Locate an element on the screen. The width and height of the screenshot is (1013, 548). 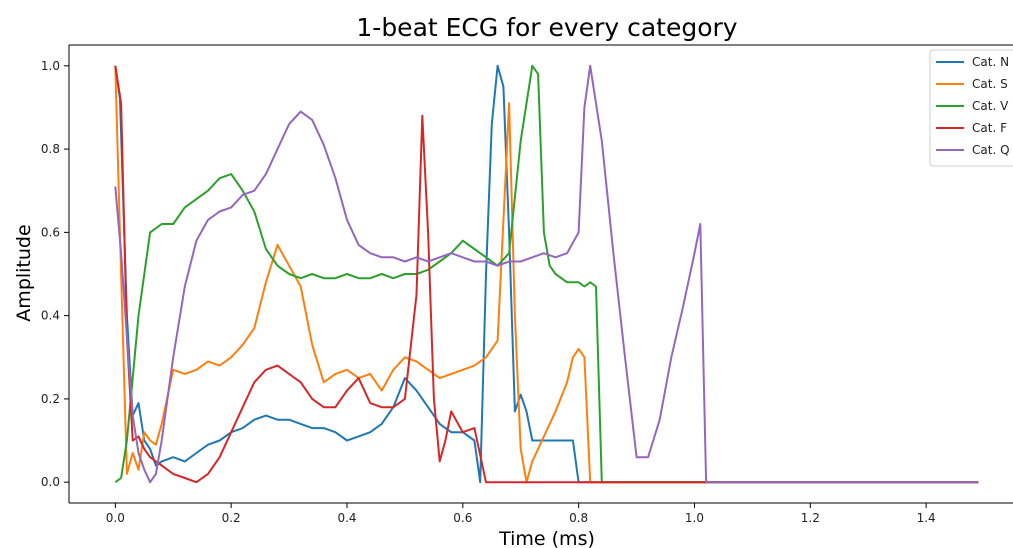
x-tick-label: 0.2 is located at coordinates (231, 518).